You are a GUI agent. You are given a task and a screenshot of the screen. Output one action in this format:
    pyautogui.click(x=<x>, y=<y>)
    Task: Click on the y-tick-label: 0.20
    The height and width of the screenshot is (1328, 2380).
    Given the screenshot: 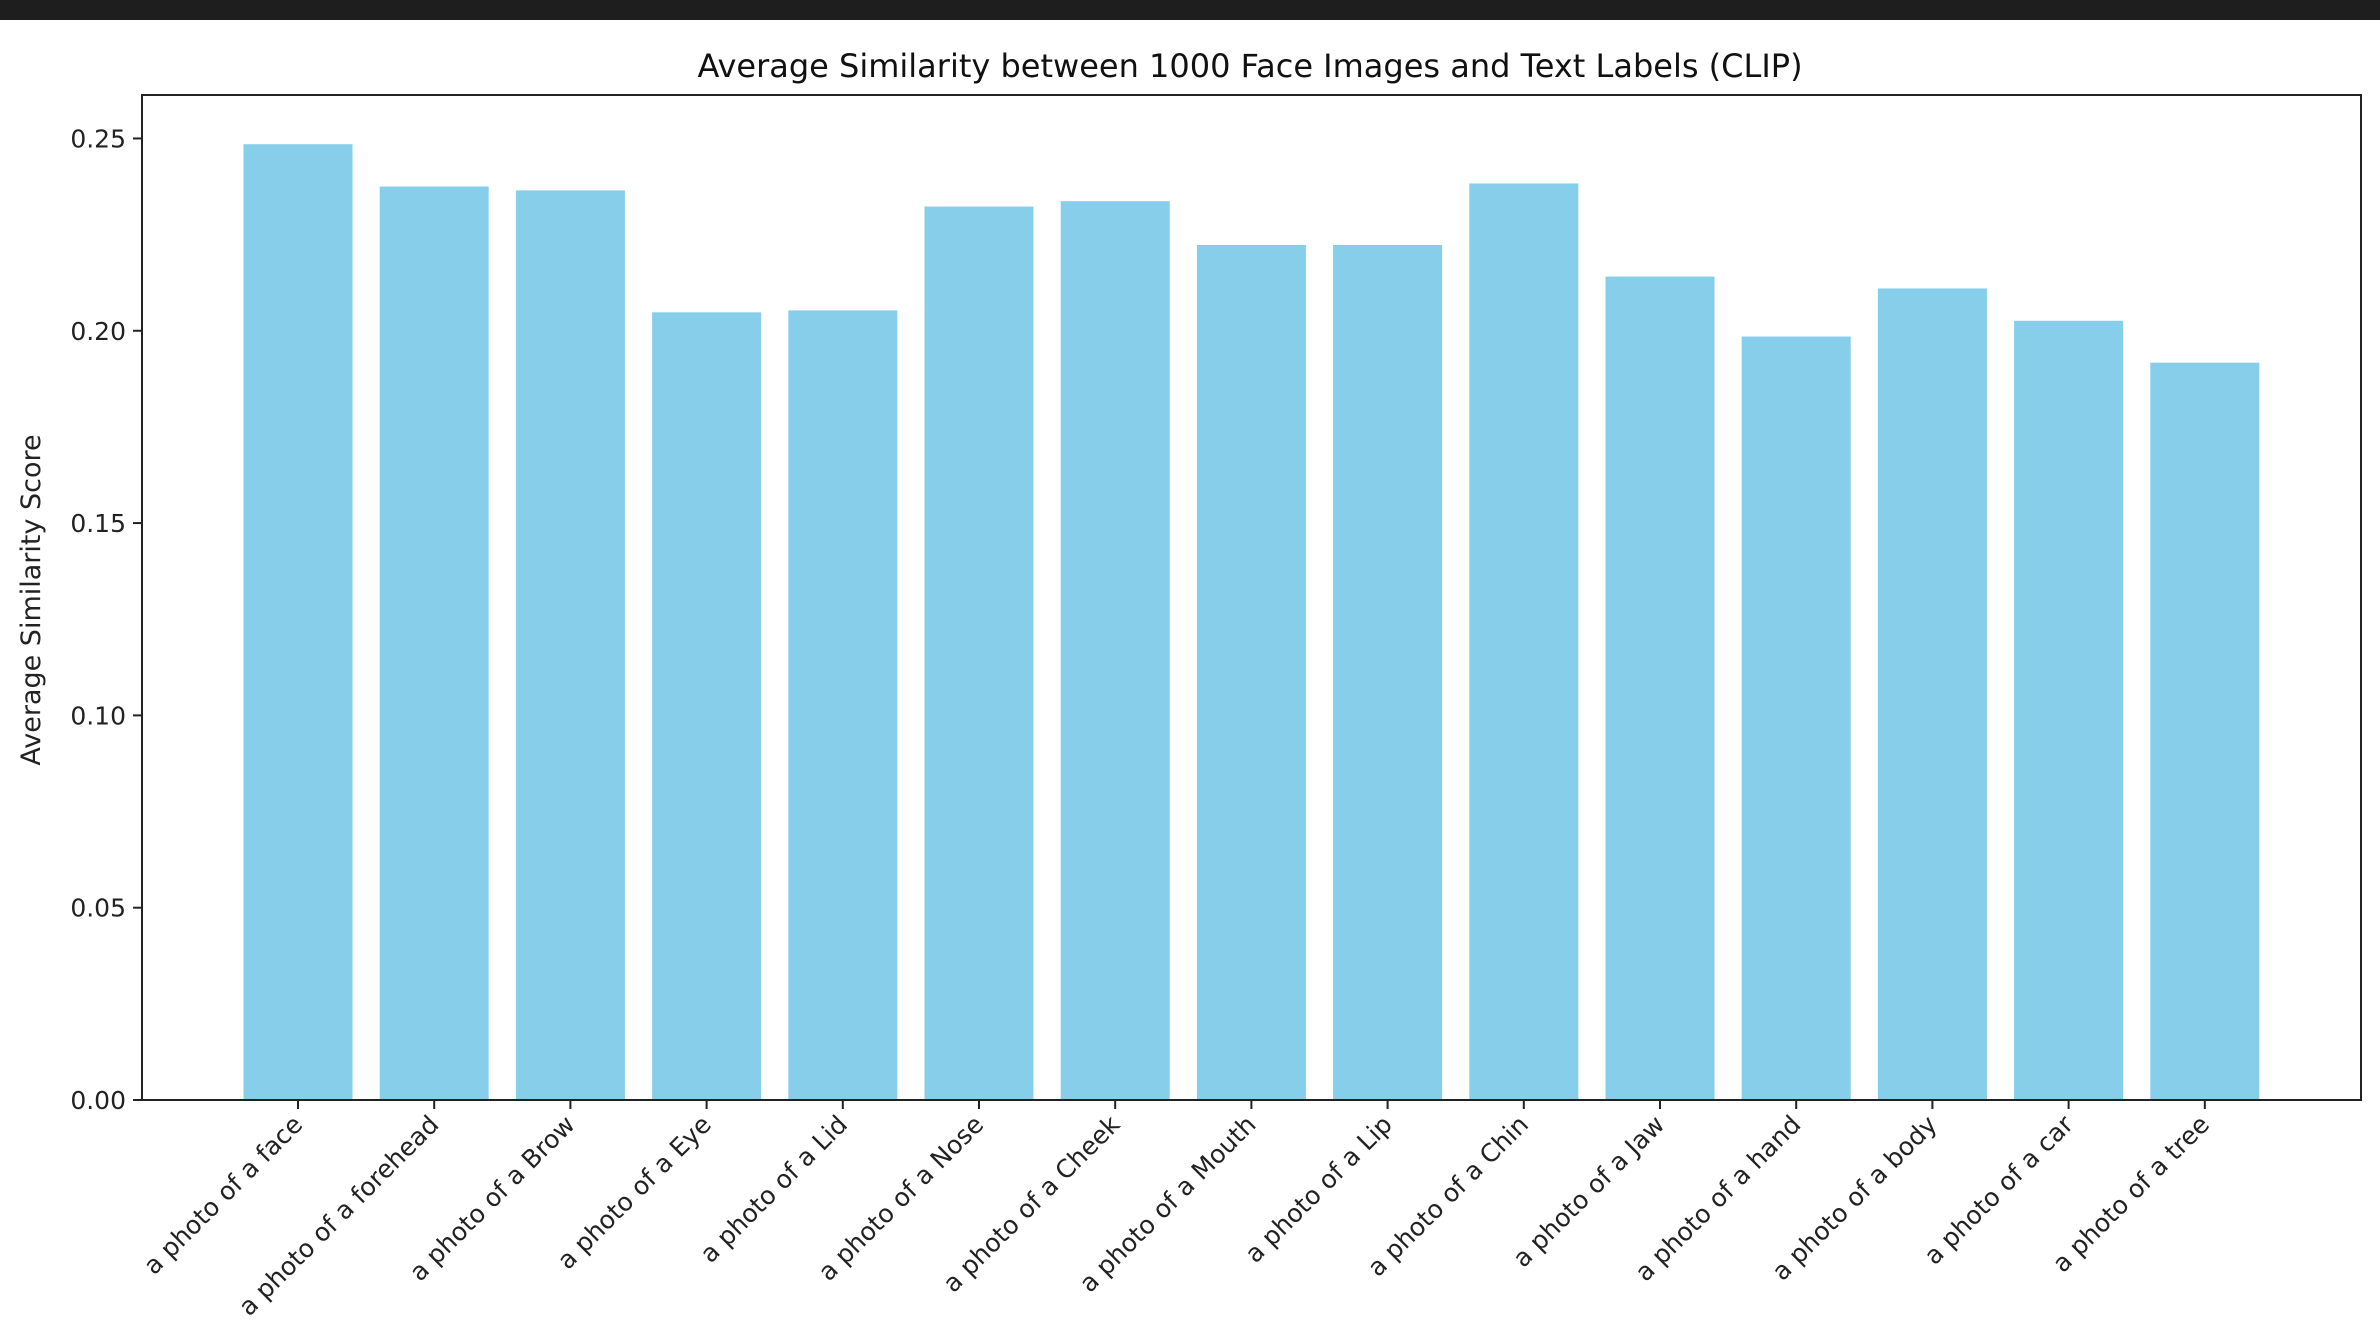 What is the action you would take?
    pyautogui.click(x=98, y=331)
    